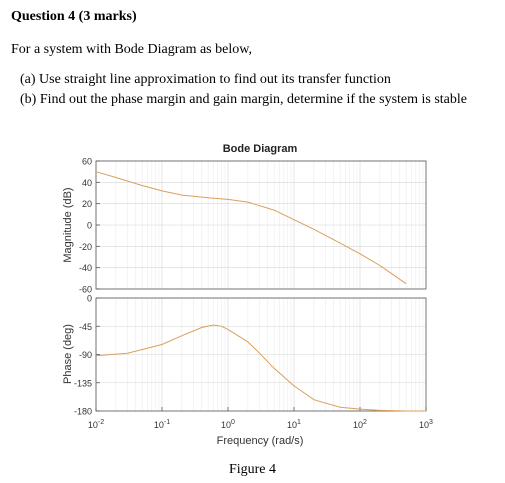 The image size is (505, 483). I want to click on phase-y-axis-label: Phase (deg), so click(68, 354).